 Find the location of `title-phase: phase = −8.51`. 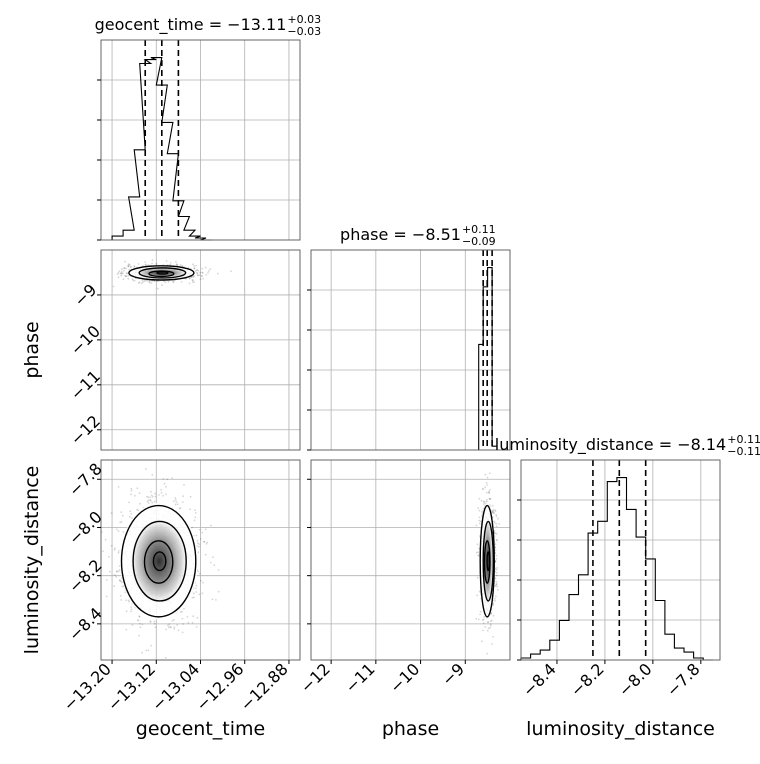

title-phase: phase = −8.51 is located at coordinates (400, 234).